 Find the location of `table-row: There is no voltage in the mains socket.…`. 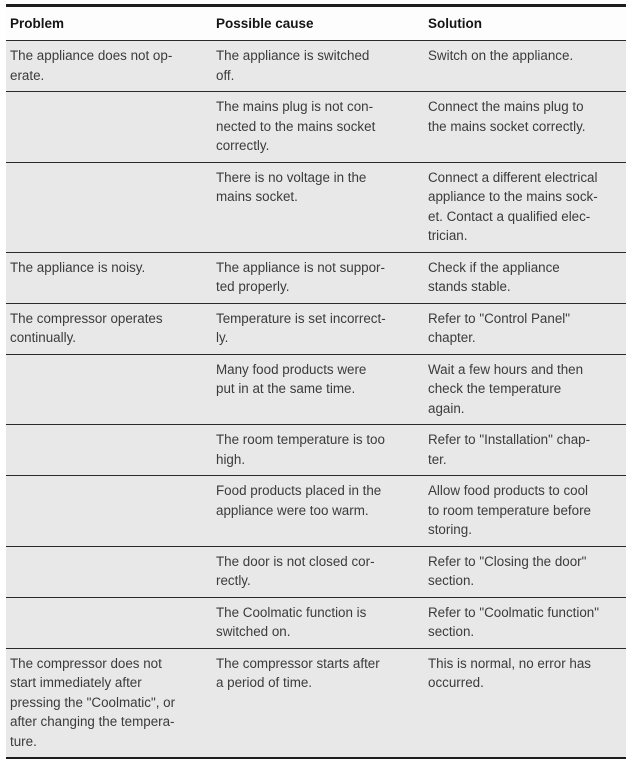

table-row: There is no voltage in the mains socket.… is located at coordinates (316, 207).